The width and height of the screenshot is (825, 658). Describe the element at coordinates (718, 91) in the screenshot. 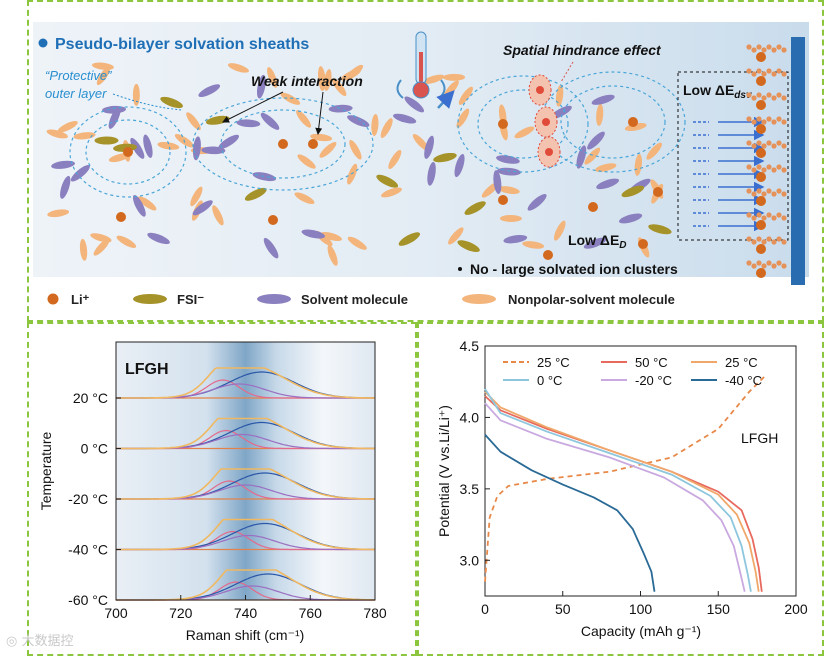

I see `low-edsv-label: Low ΔEdsv` at that location.